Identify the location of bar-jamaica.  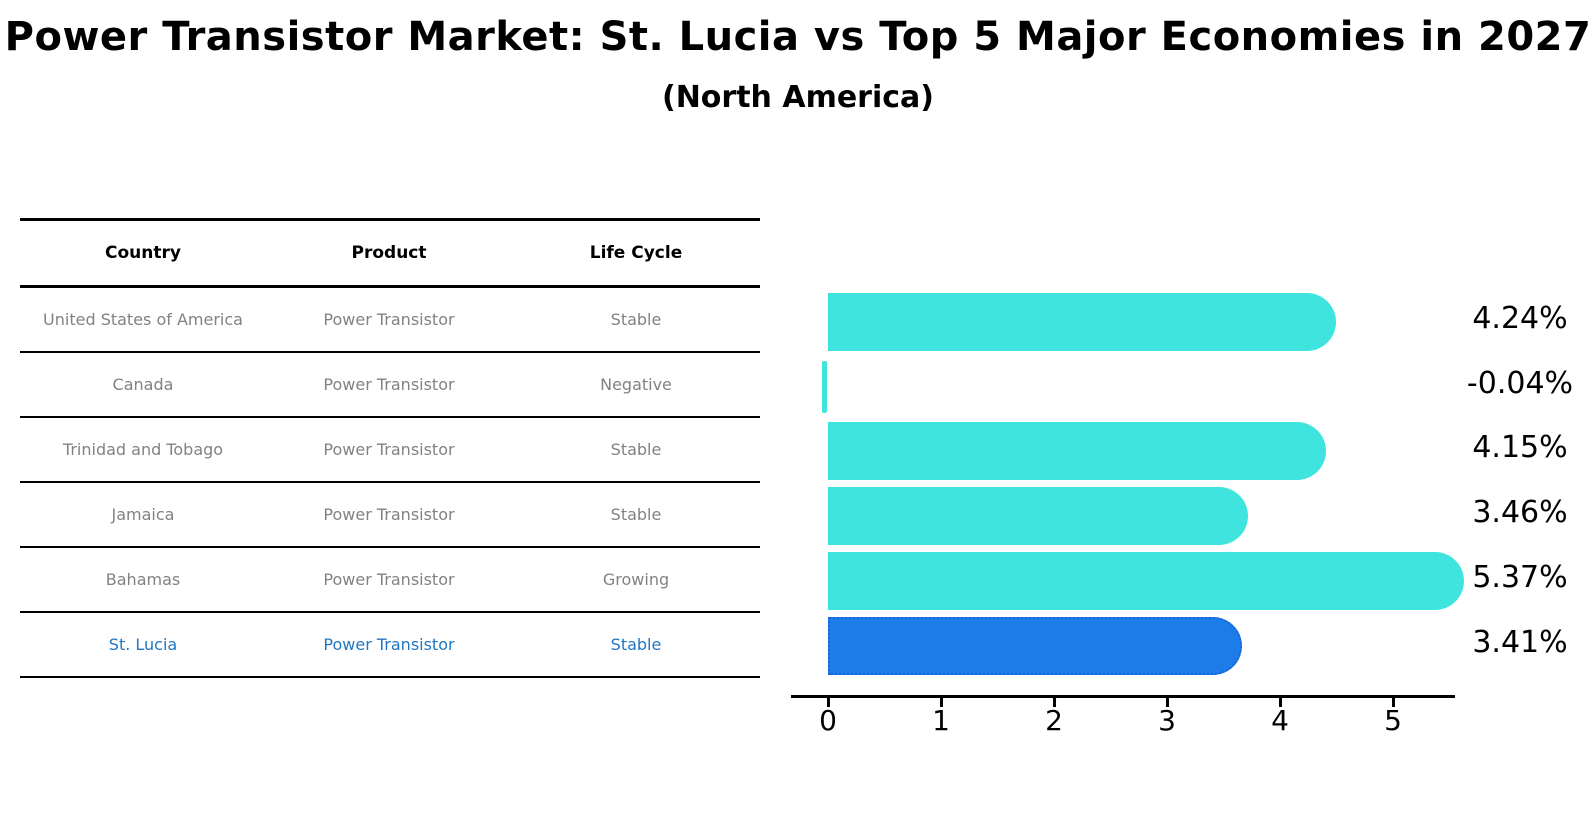
(1038, 516).